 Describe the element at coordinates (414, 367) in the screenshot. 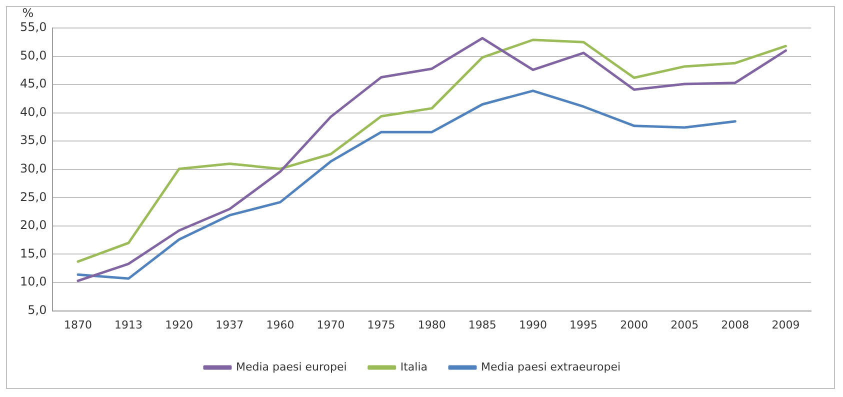

I see `legend-label: Italia` at that location.